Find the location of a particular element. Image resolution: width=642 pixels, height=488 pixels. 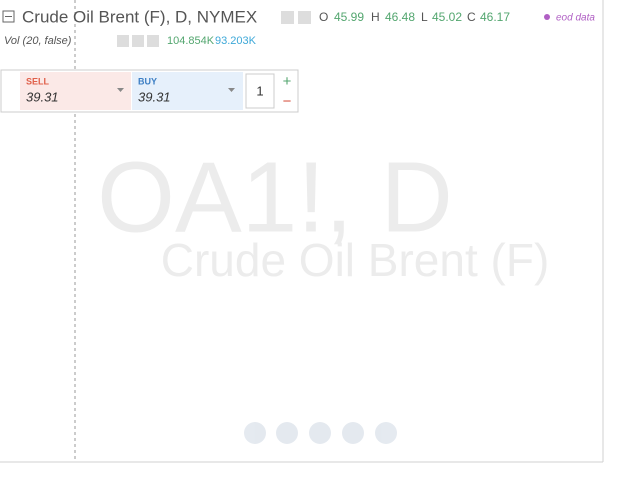

scroll-right is located at coordinates (386, 433).